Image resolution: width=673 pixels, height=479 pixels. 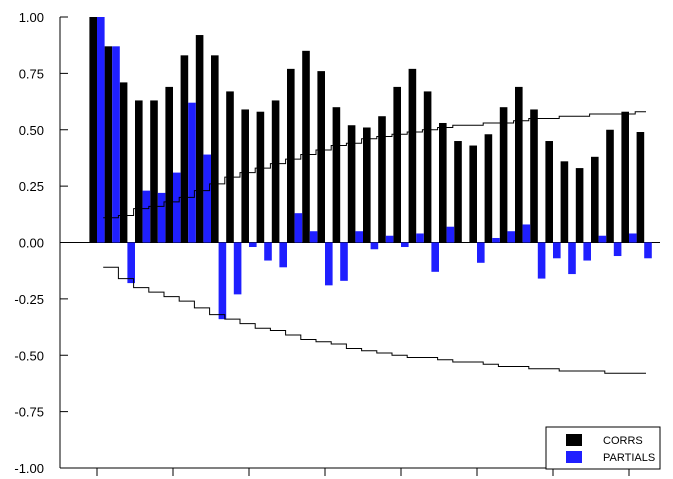 What do you see at coordinates (31, 73) in the screenshot?
I see `y-tick-label: 0.75` at bounding box center [31, 73].